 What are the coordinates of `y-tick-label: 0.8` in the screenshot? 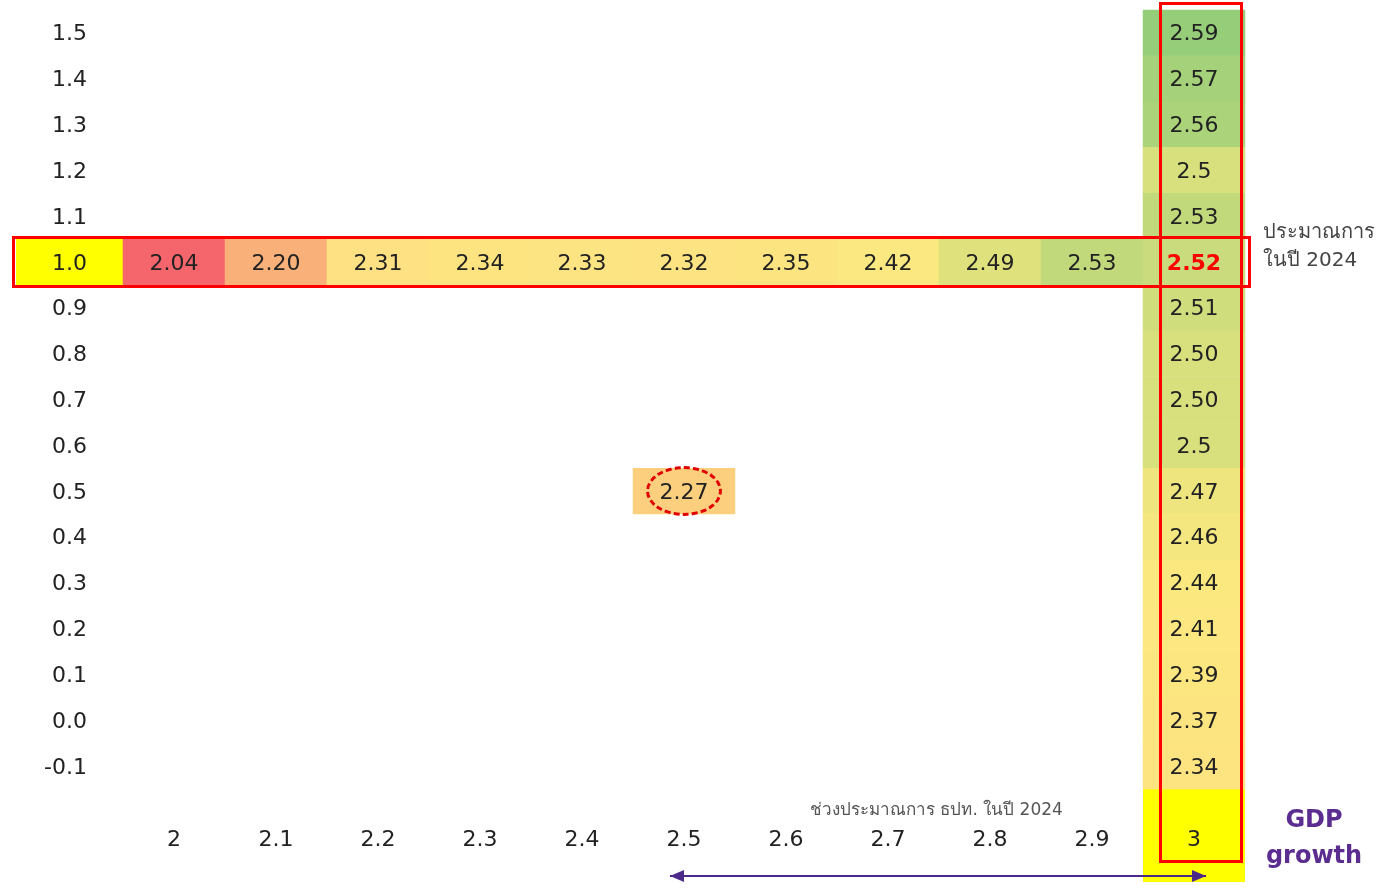 It's located at (69, 354).